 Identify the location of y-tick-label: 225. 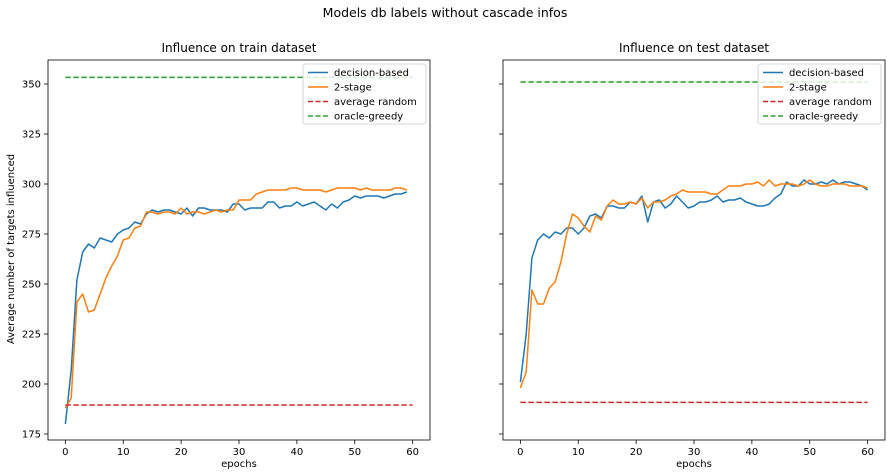
(31, 335).